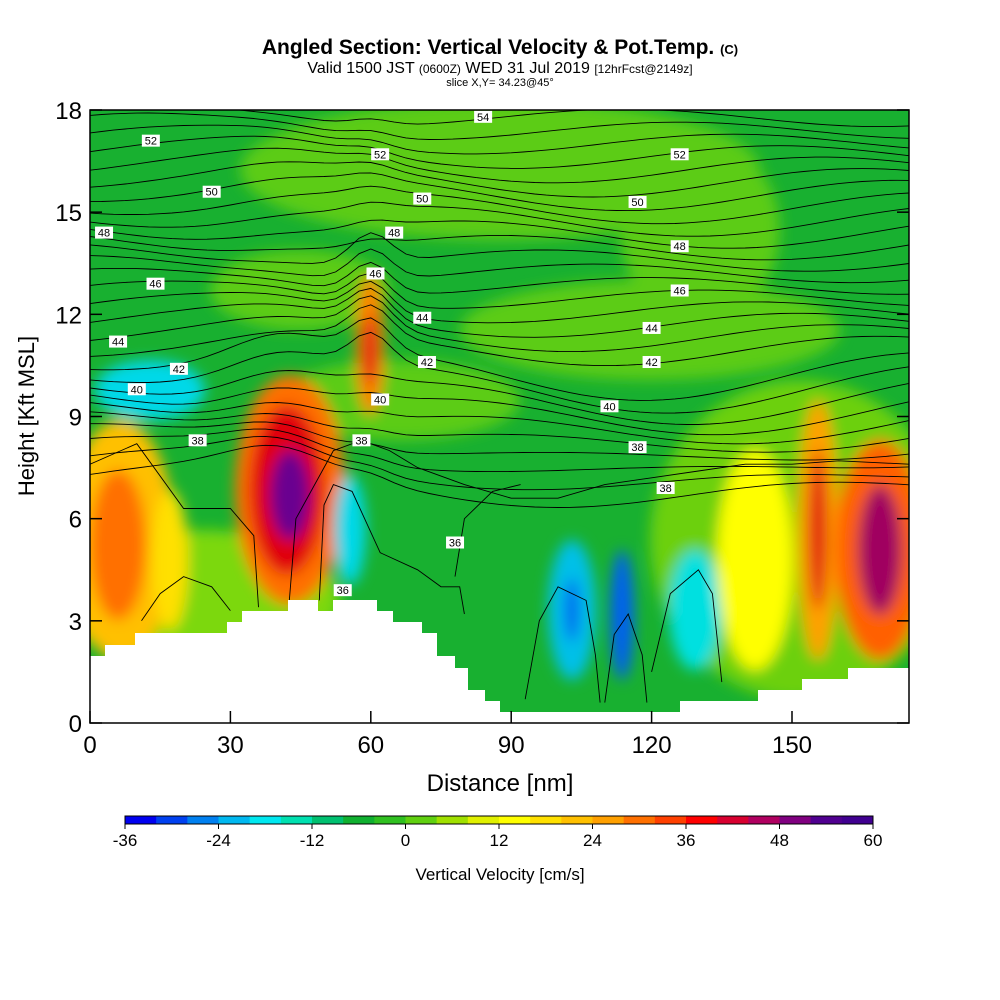 The height and width of the screenshot is (1000, 1000). What do you see at coordinates (511, 745) in the screenshot?
I see `x-tick-label: 90` at bounding box center [511, 745].